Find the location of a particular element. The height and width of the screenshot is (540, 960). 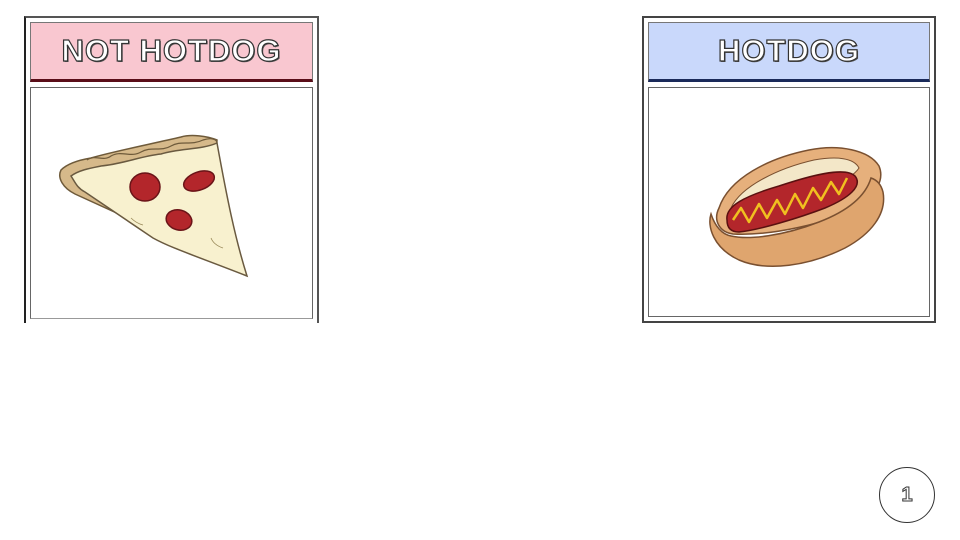

hotdog-image-box is located at coordinates (789, 202).